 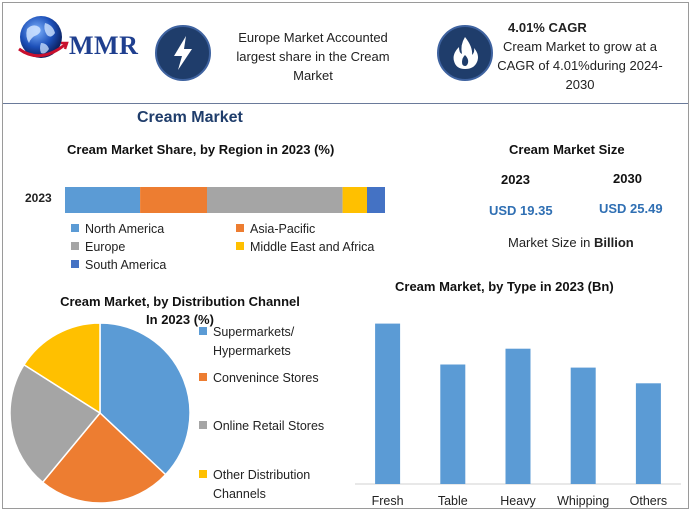 I want to click on cagr-title: 4.01% CAGR, so click(x=547, y=27).